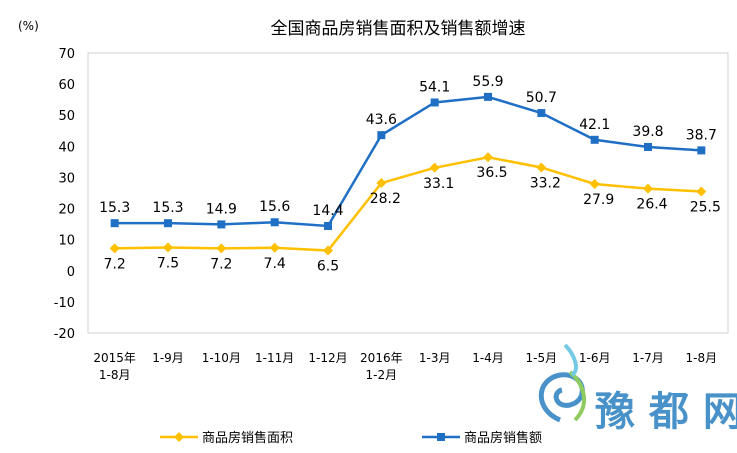  What do you see at coordinates (398, 29) in the screenshot?
I see `chart-title: 全国商品房销售面积及销售额增速` at bounding box center [398, 29].